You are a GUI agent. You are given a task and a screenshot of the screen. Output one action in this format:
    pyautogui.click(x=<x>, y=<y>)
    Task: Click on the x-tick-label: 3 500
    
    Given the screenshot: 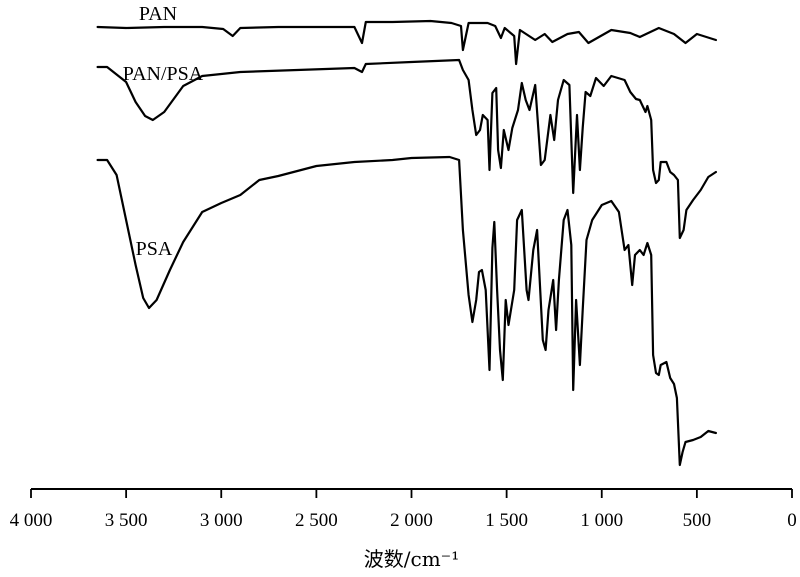 What is the action you would take?
    pyautogui.click(x=126, y=520)
    